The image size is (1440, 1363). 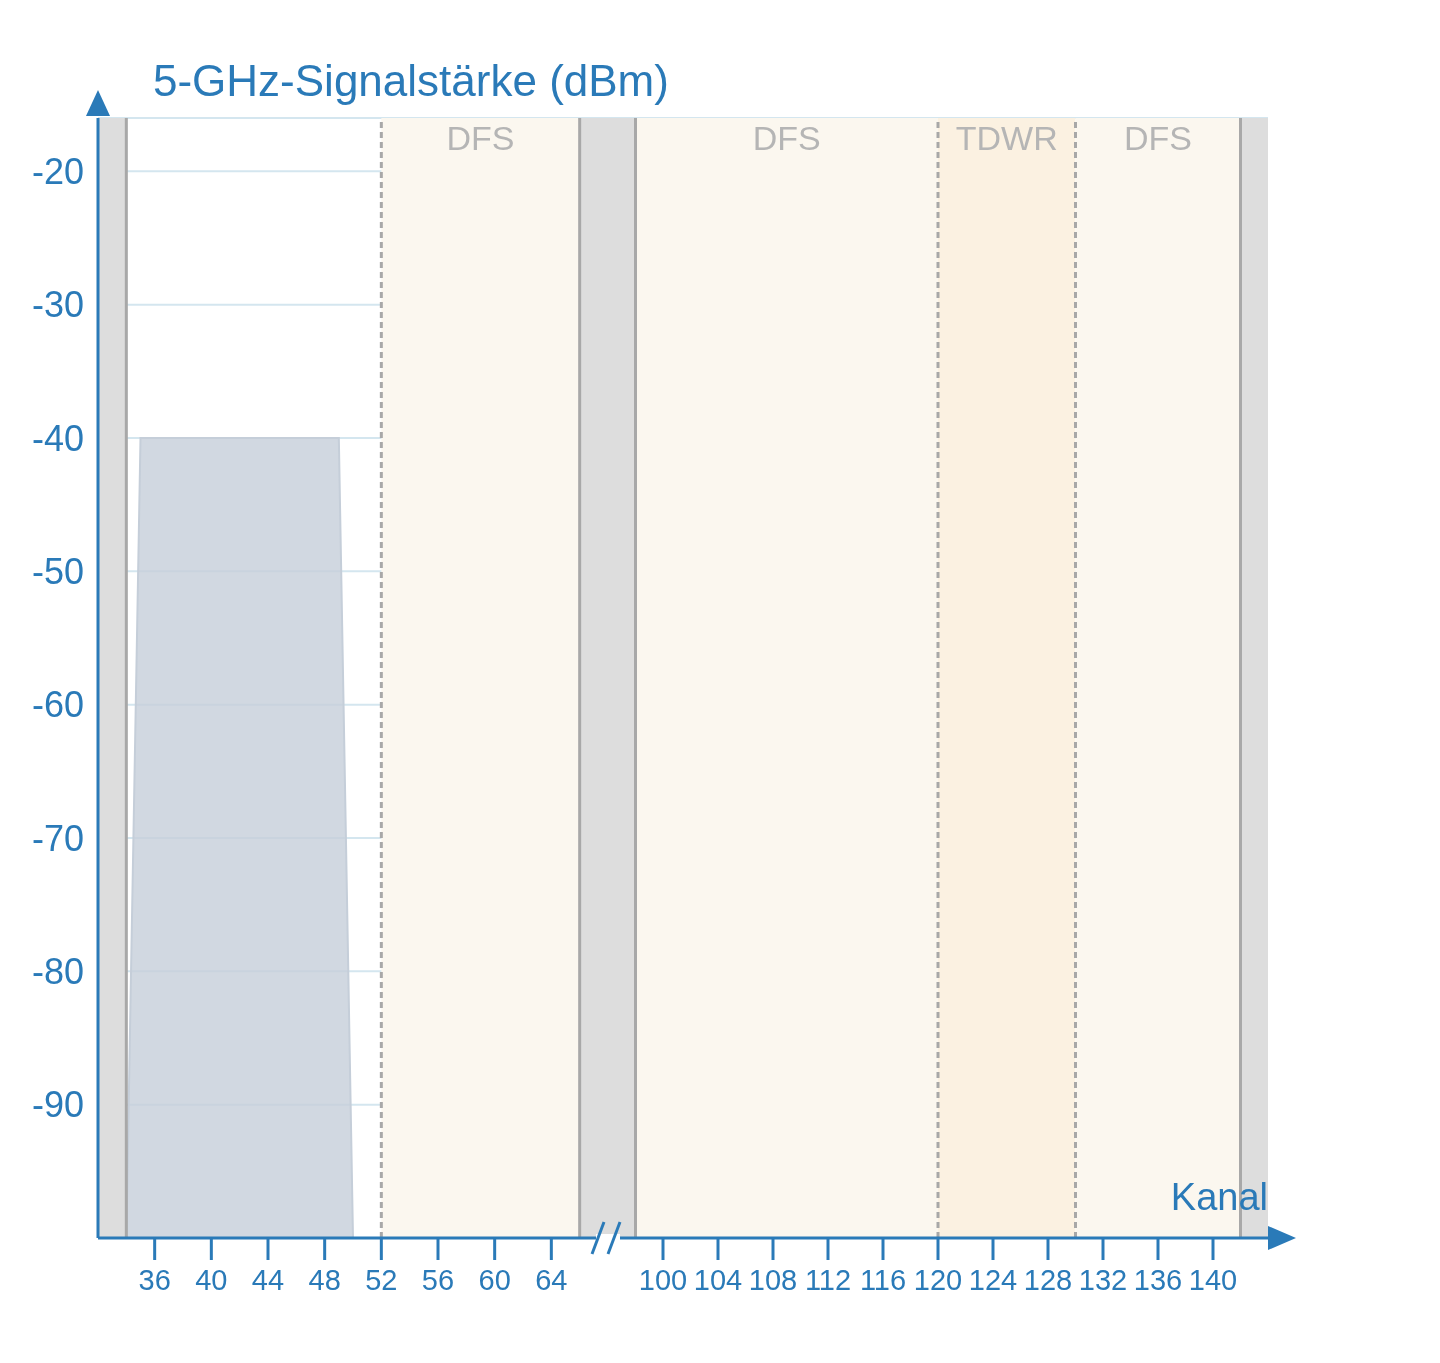 I want to click on x-tick-label: 44, so click(x=268, y=1280).